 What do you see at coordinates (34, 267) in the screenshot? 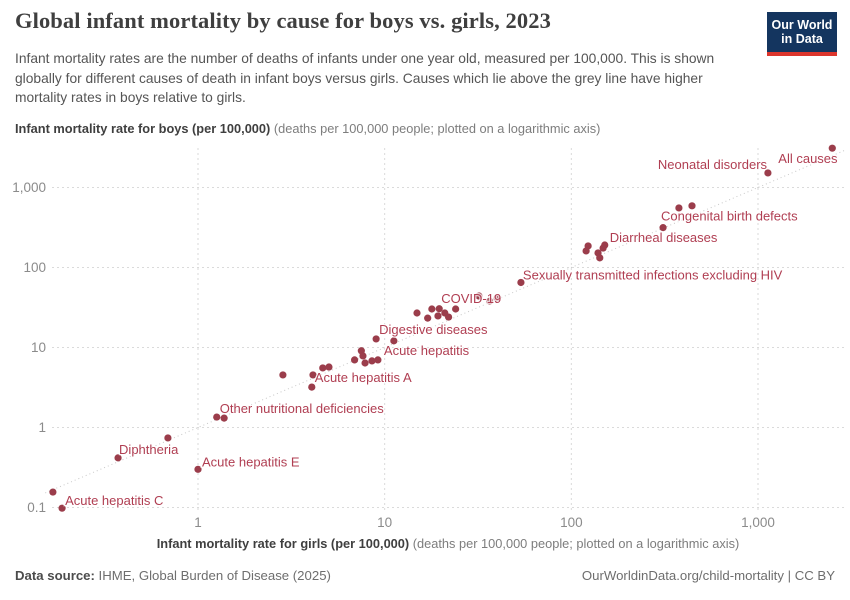
I see `y-tick-label: 100` at bounding box center [34, 267].